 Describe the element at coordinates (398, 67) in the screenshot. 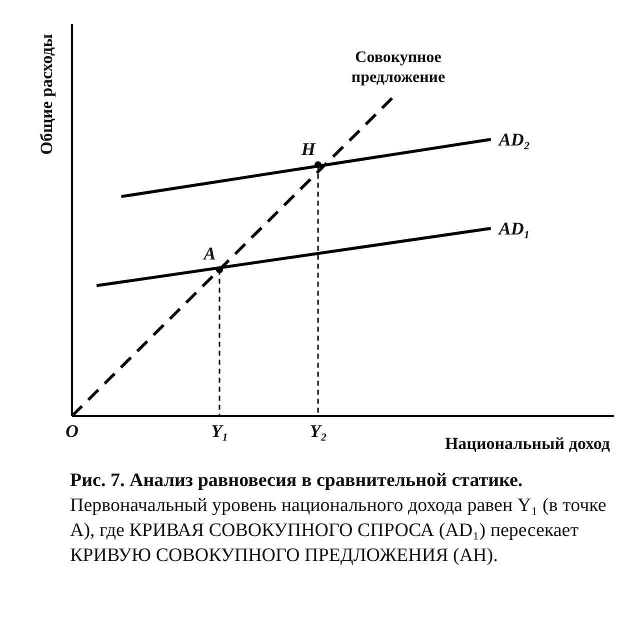

I see `series-label: Совокупное предложение` at that location.